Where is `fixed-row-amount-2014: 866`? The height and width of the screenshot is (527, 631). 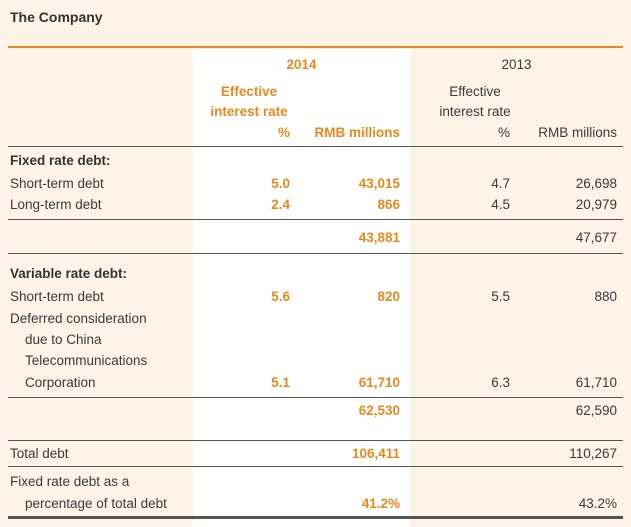 fixed-row-amount-2014: 866 is located at coordinates (388, 204).